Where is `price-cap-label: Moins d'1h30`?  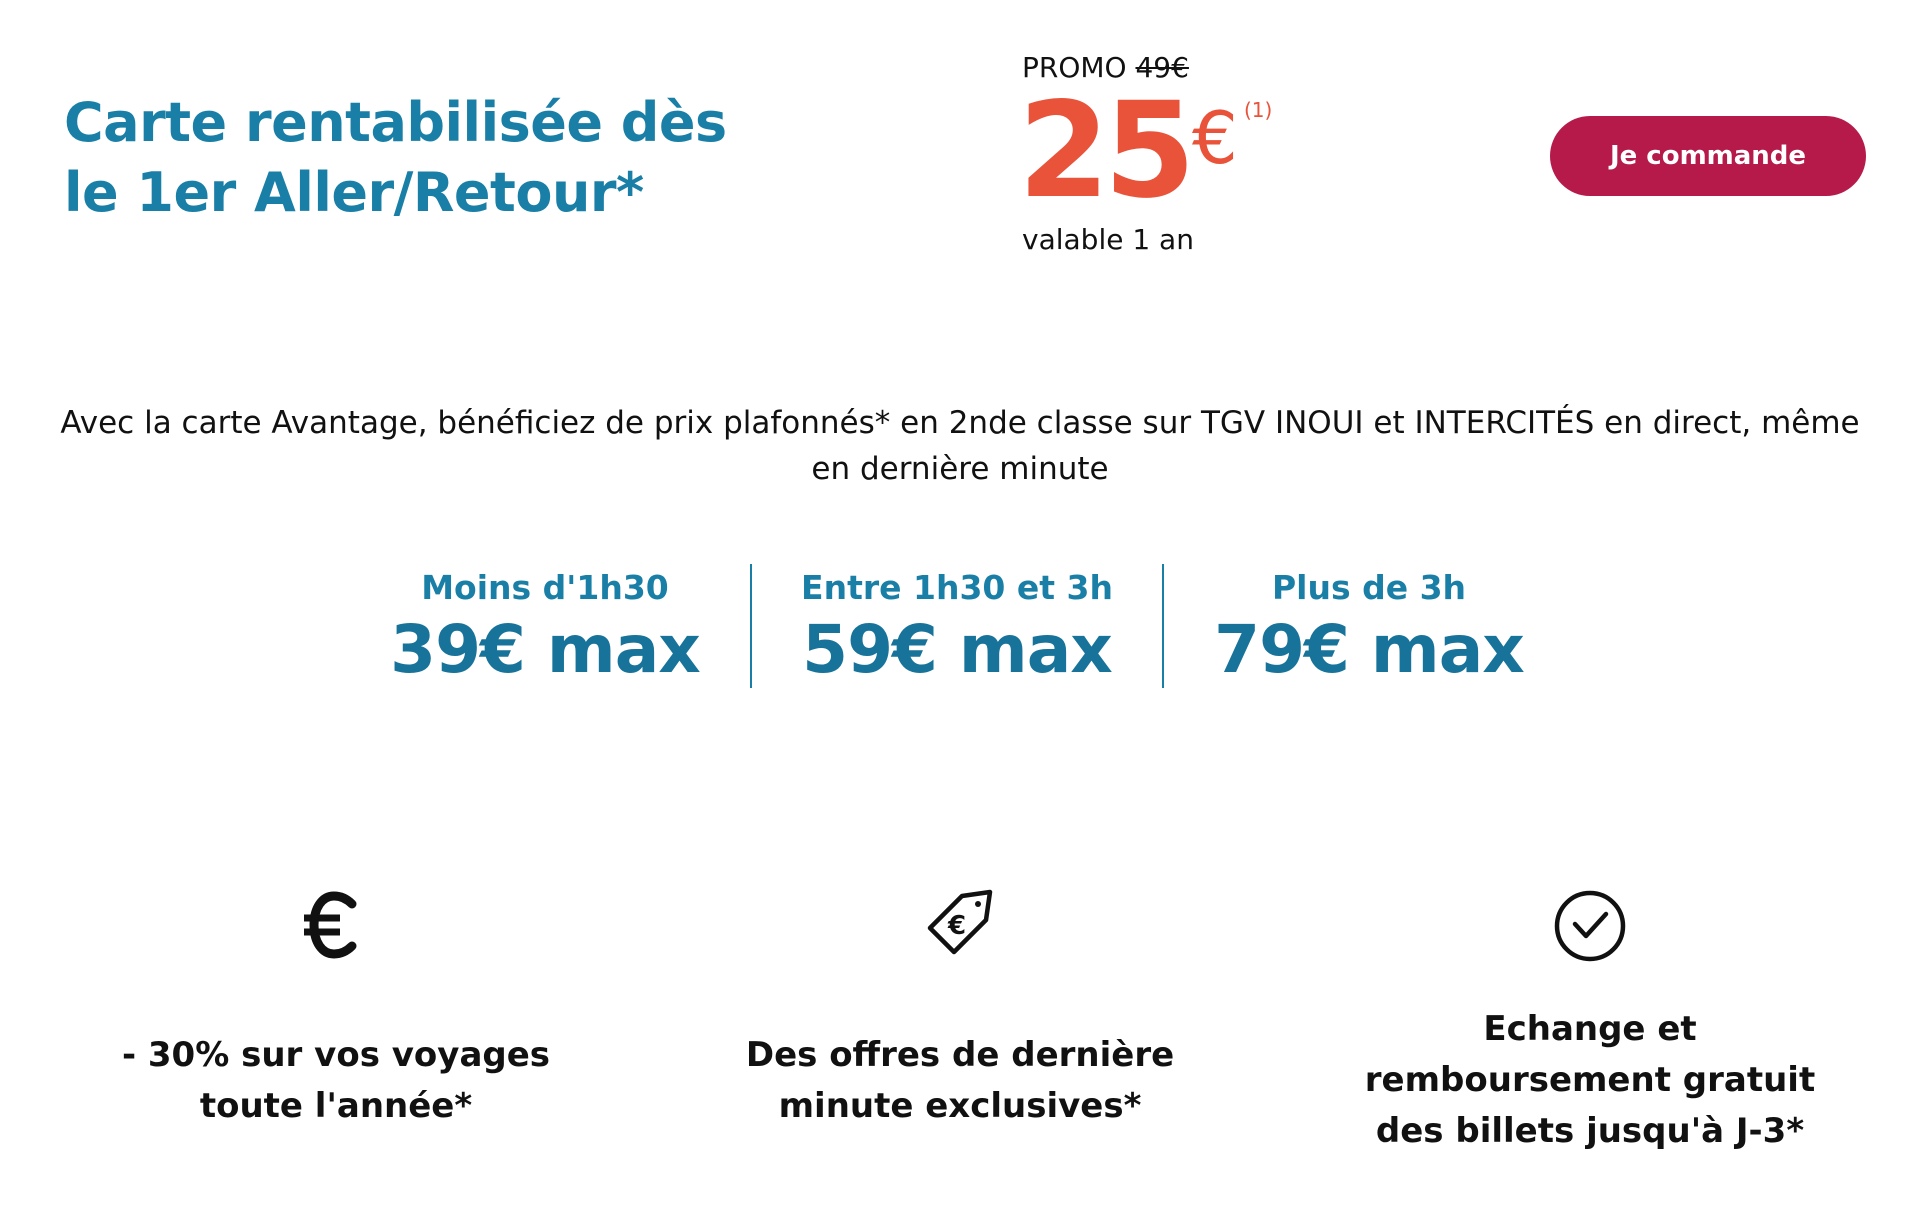 price-cap-label: Moins d'1h30 is located at coordinates (545, 587).